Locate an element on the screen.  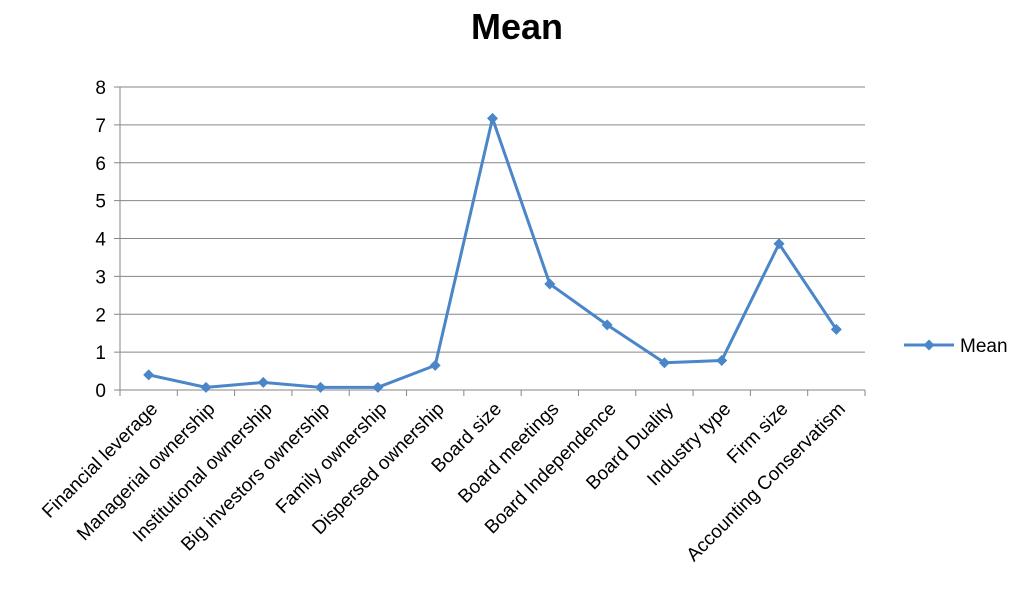
legend-marker is located at coordinates (929, 345).